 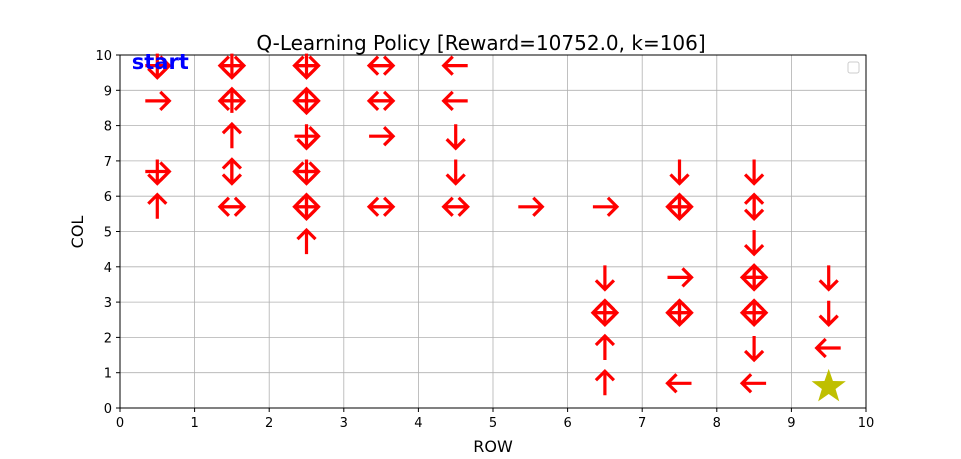 I want to click on y-tick-label: 9, so click(x=108, y=91).